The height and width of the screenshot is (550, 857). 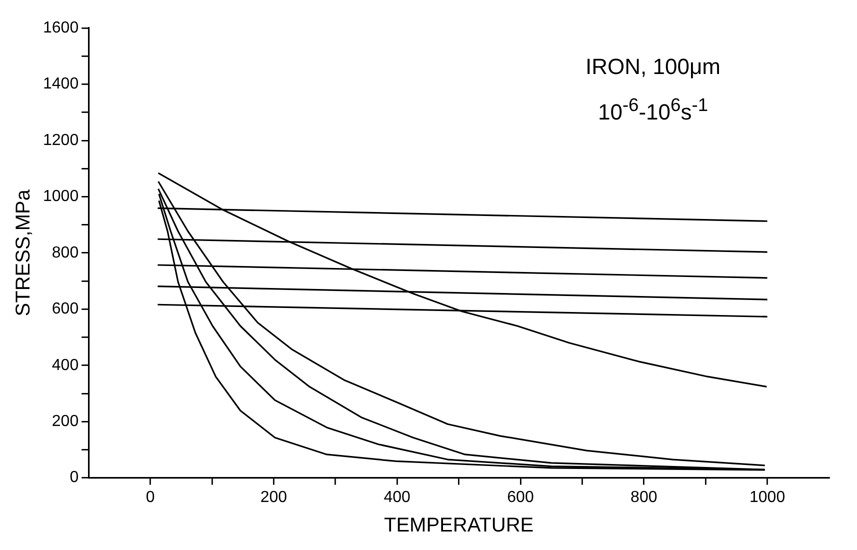 What do you see at coordinates (653, 67) in the screenshot?
I see `annotation: IRON, 100μm` at bounding box center [653, 67].